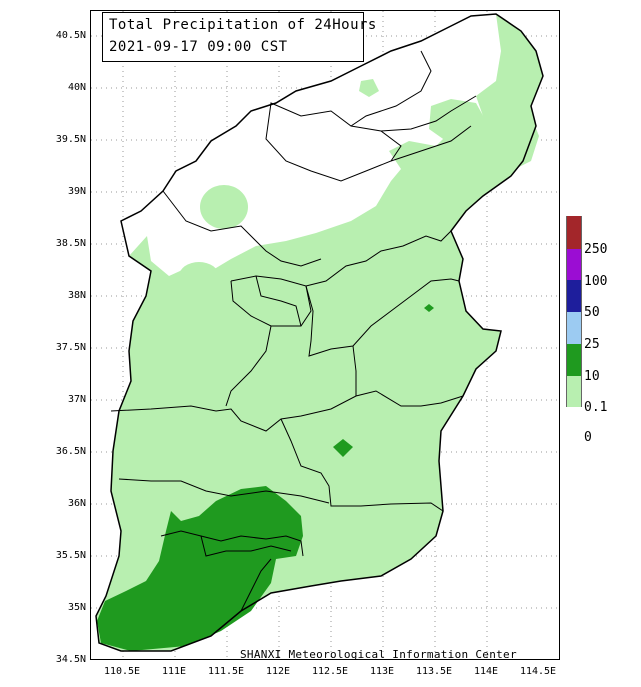 Image resolution: width=641 pixels, height=687 pixels. Describe the element at coordinates (174, 671) in the screenshot. I see `lon-label: 111E` at that location.